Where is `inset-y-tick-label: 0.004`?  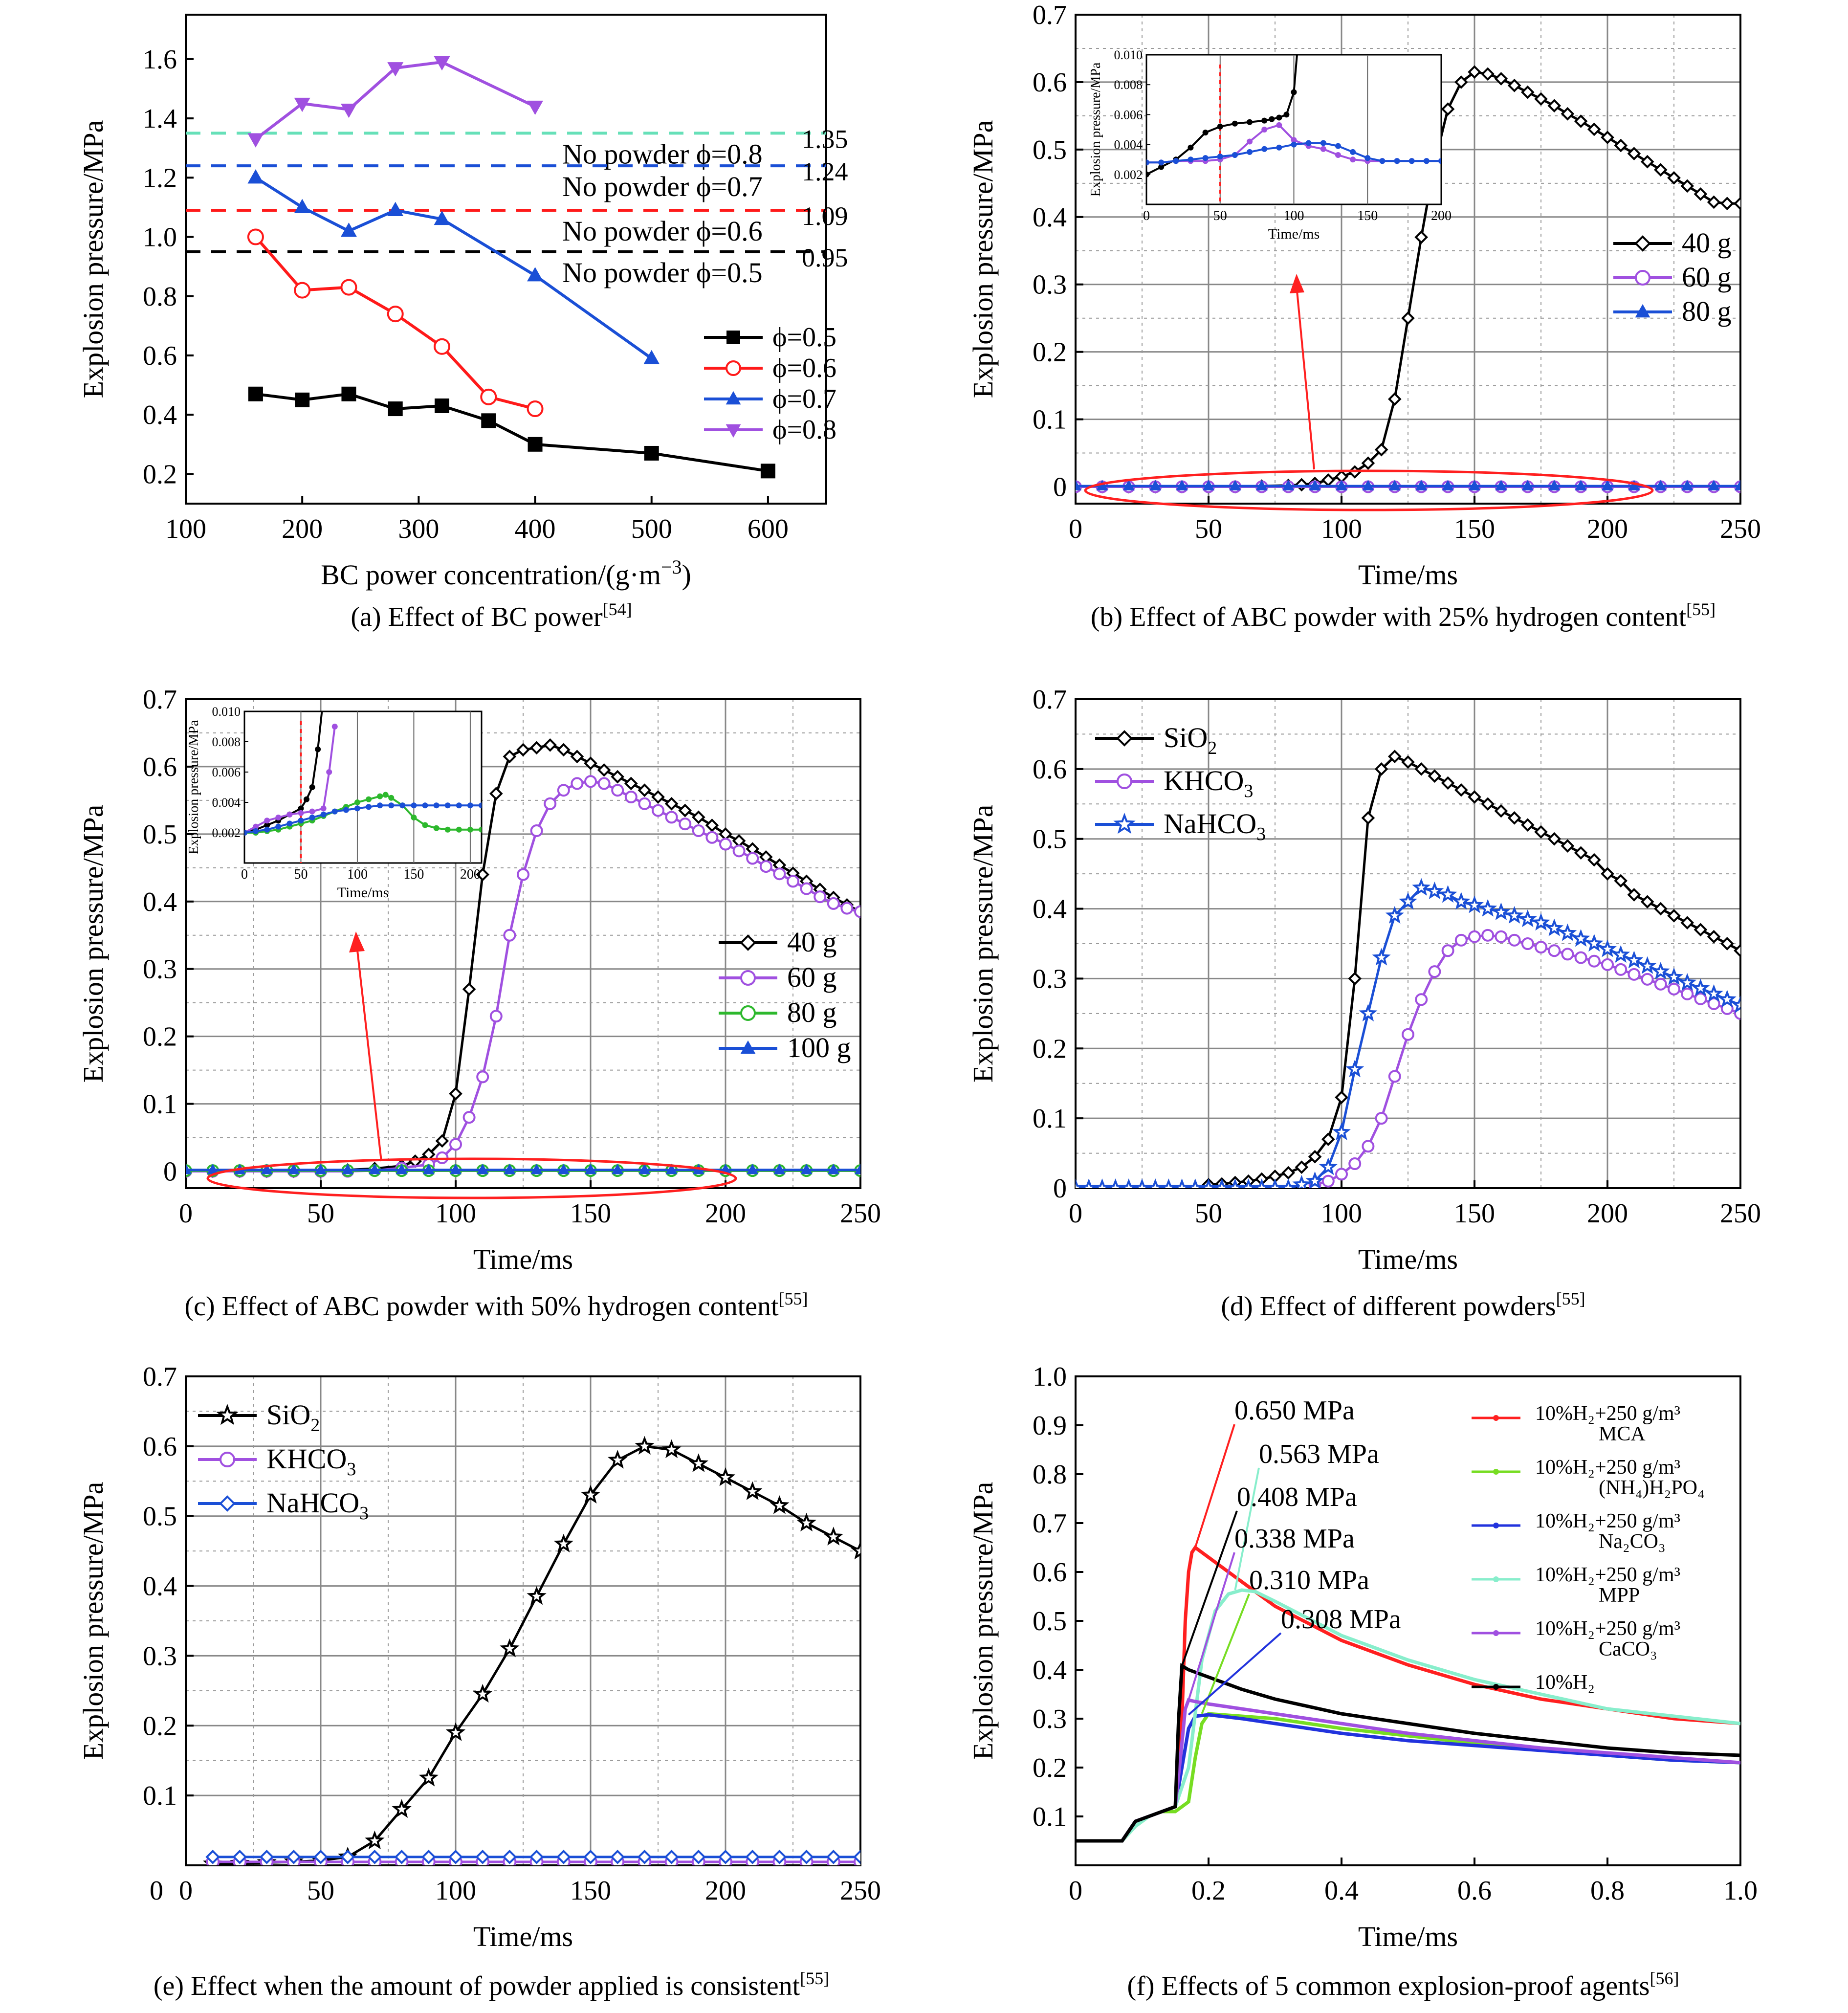
inset-y-tick-label: 0.004 is located at coordinates (226, 803).